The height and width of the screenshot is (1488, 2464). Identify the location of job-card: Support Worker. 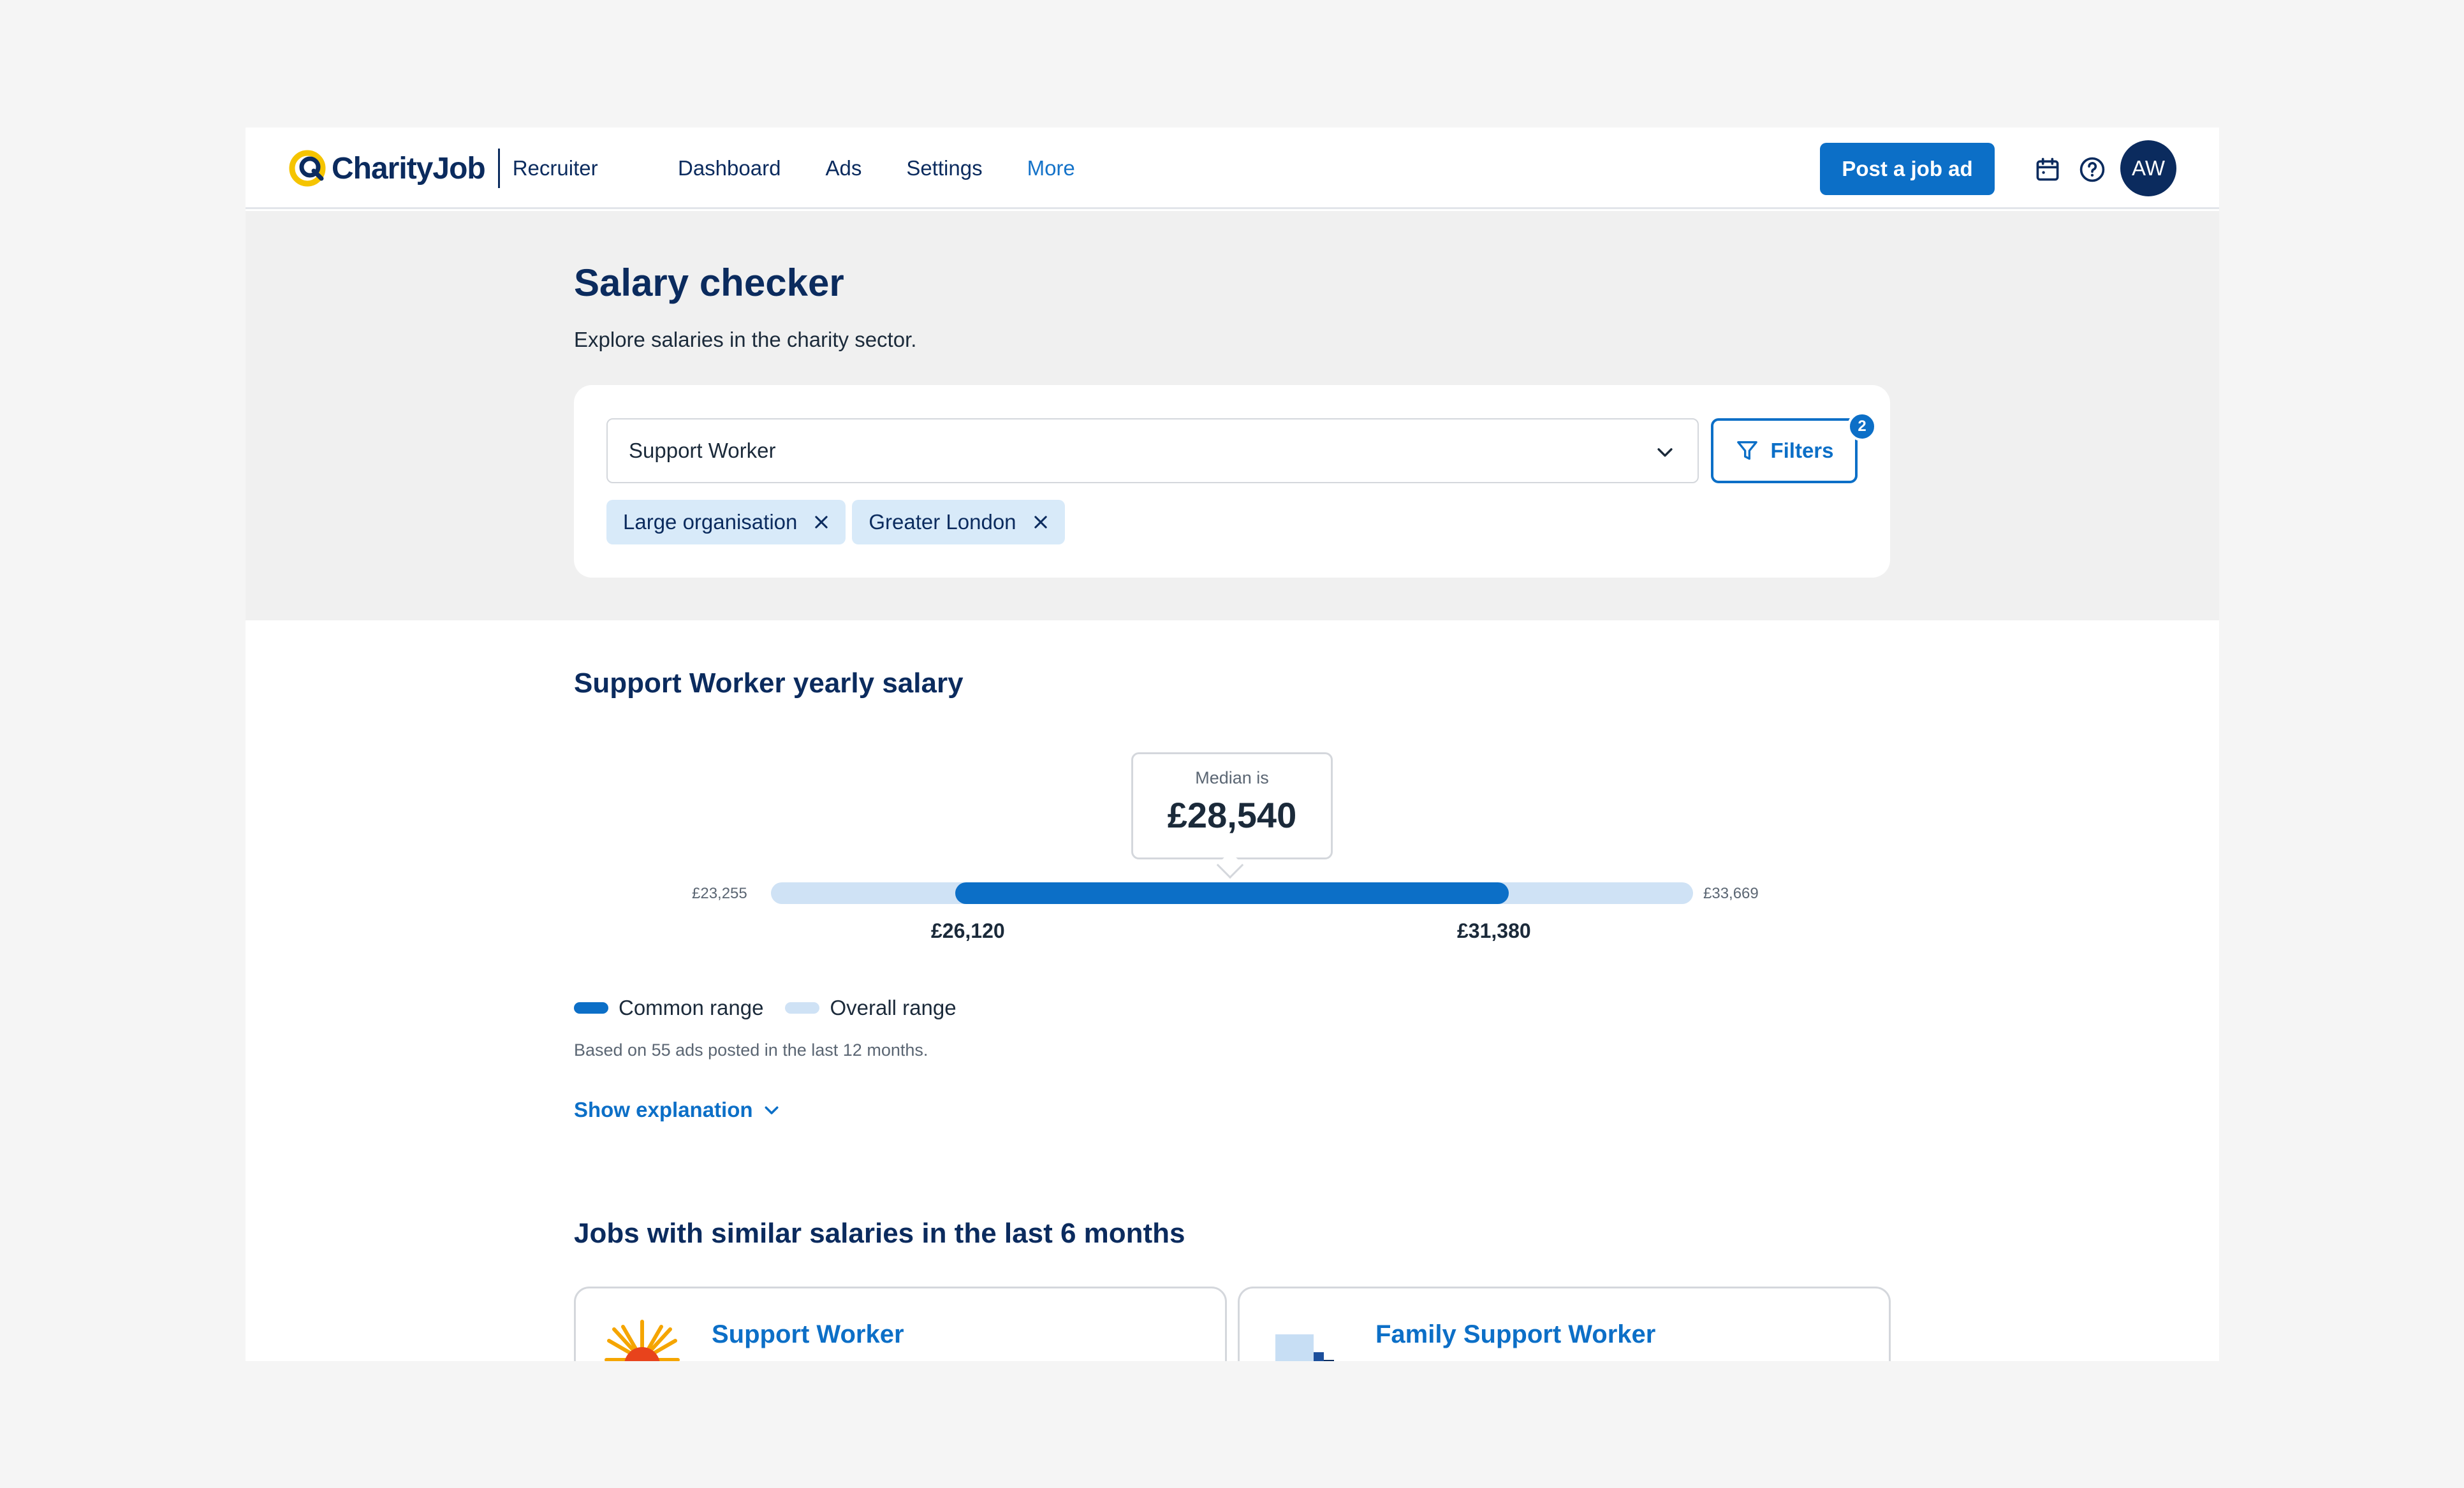
(900, 1324).